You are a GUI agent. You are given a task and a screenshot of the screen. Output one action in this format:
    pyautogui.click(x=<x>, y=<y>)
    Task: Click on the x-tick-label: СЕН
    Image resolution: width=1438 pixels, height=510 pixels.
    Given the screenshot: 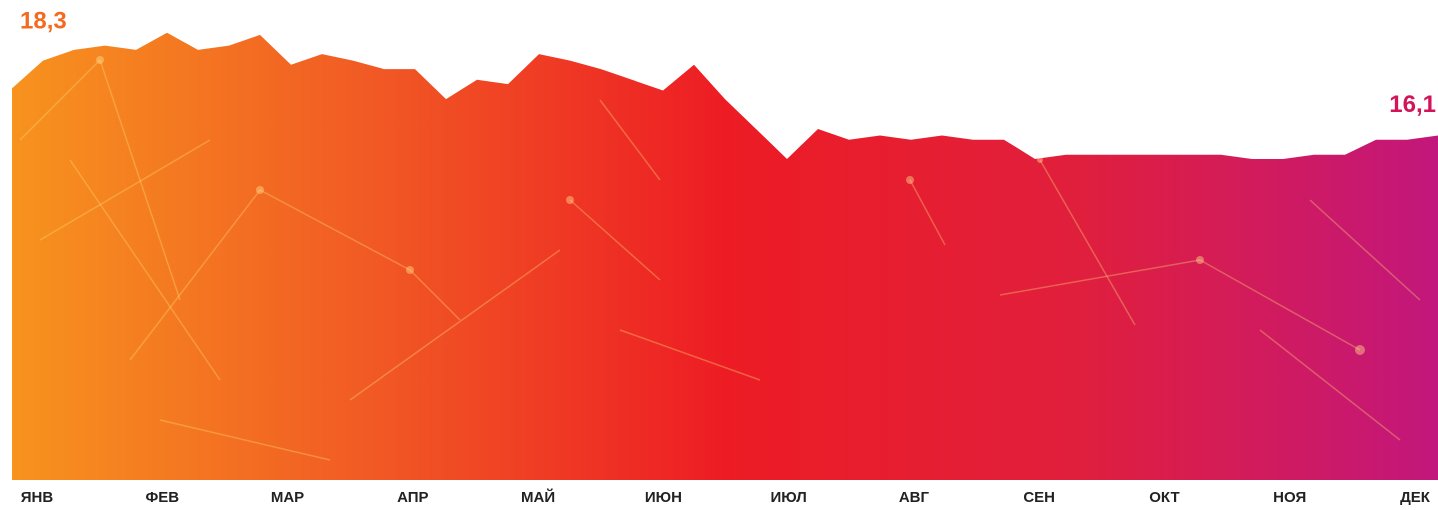 What is the action you would take?
    pyautogui.click(x=1039, y=497)
    